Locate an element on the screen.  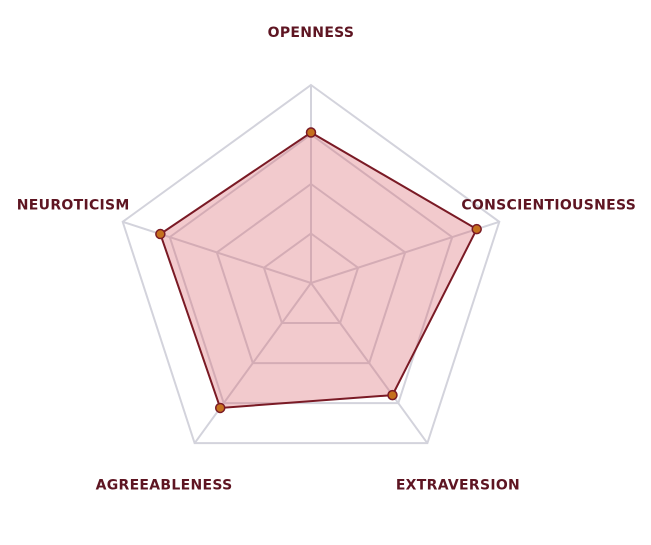
axis-label: OPENNESS is located at coordinates (311, 33).